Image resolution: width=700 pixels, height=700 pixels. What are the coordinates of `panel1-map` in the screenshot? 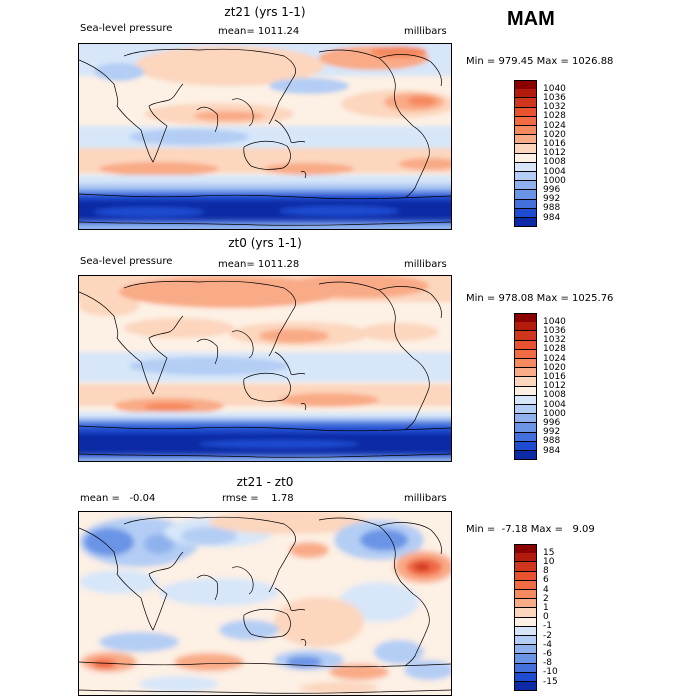 It's located at (265, 136).